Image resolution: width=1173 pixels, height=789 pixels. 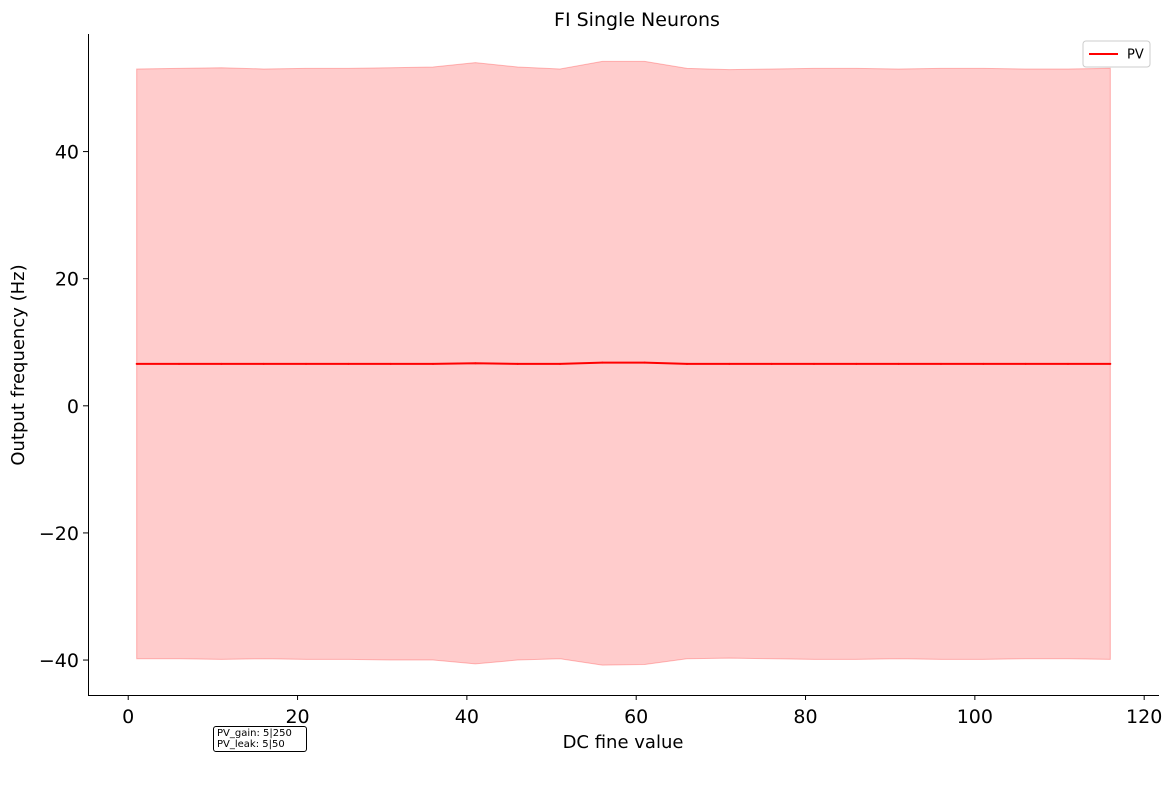 What do you see at coordinates (623, 742) in the screenshot?
I see `x-axis-label: DC fine value` at bounding box center [623, 742].